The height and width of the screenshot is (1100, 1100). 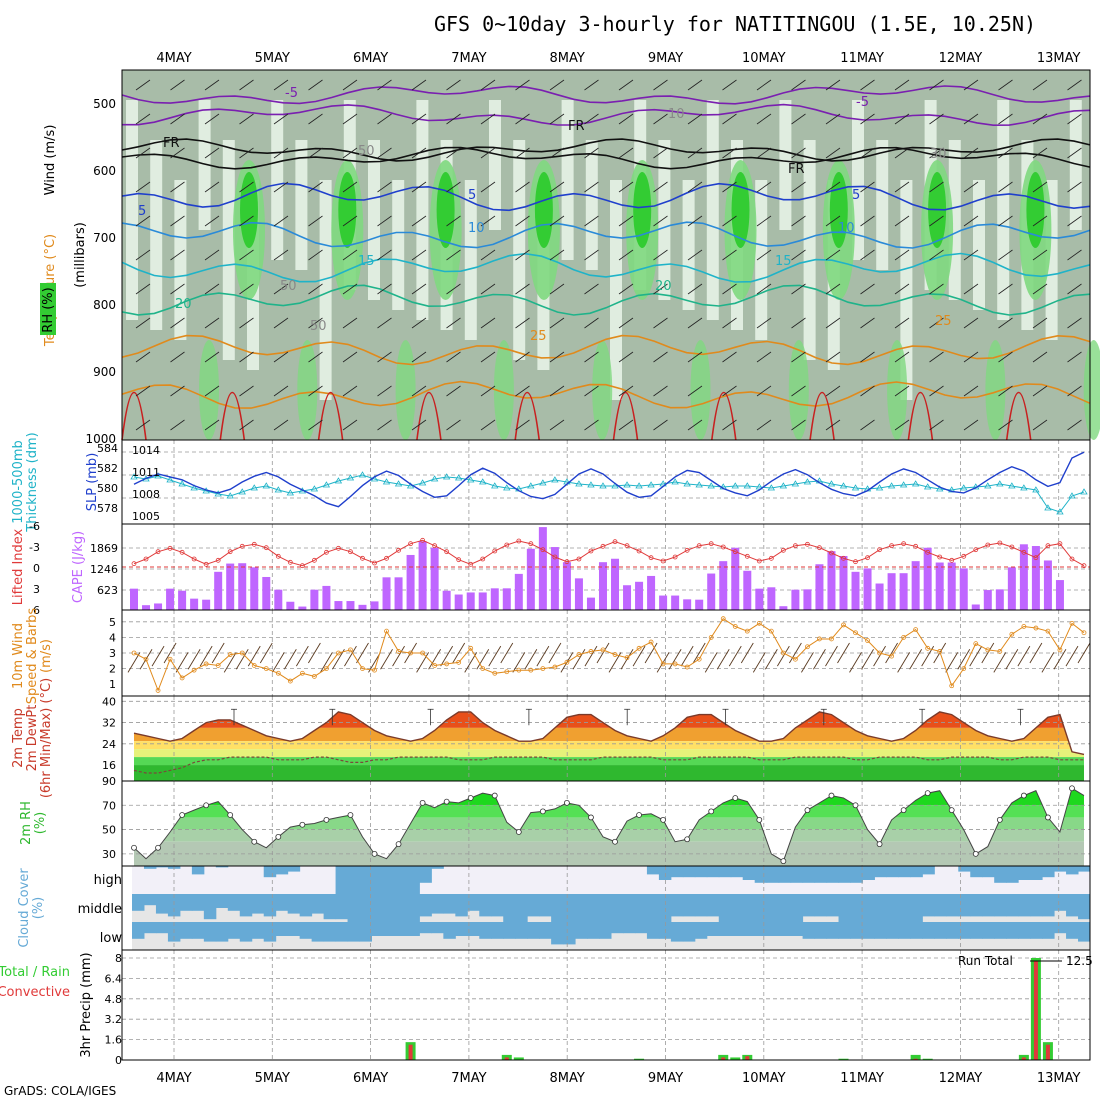 What do you see at coordinates (272, 58) in the screenshot?
I see `date-label-top: 5MAY` at bounding box center [272, 58].